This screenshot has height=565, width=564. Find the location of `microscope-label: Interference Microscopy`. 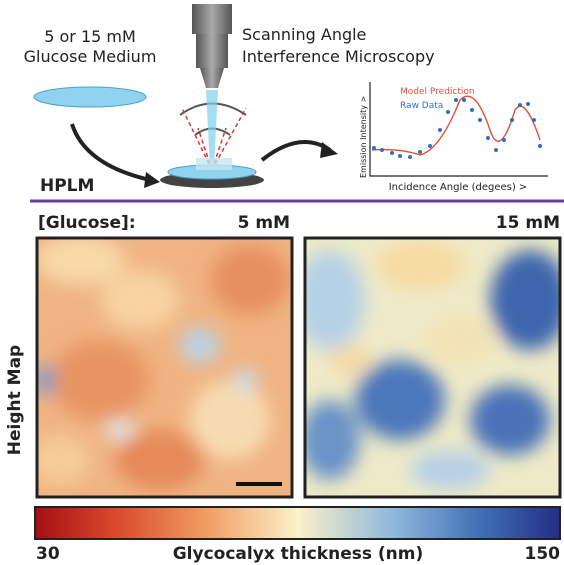

microscope-label: Interference Microscopy is located at coordinates (338, 56).